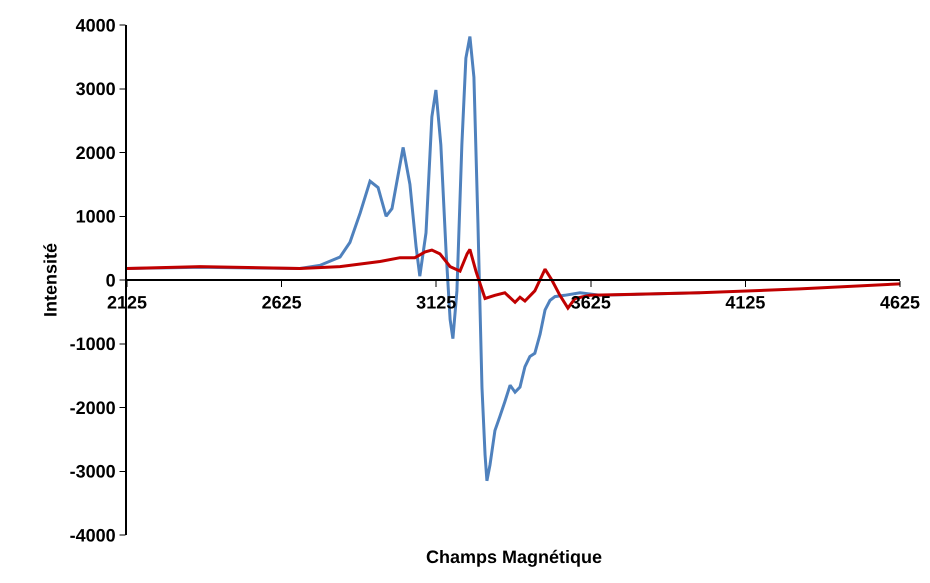  I want to click on y-tick-label: 3000, so click(96, 89).